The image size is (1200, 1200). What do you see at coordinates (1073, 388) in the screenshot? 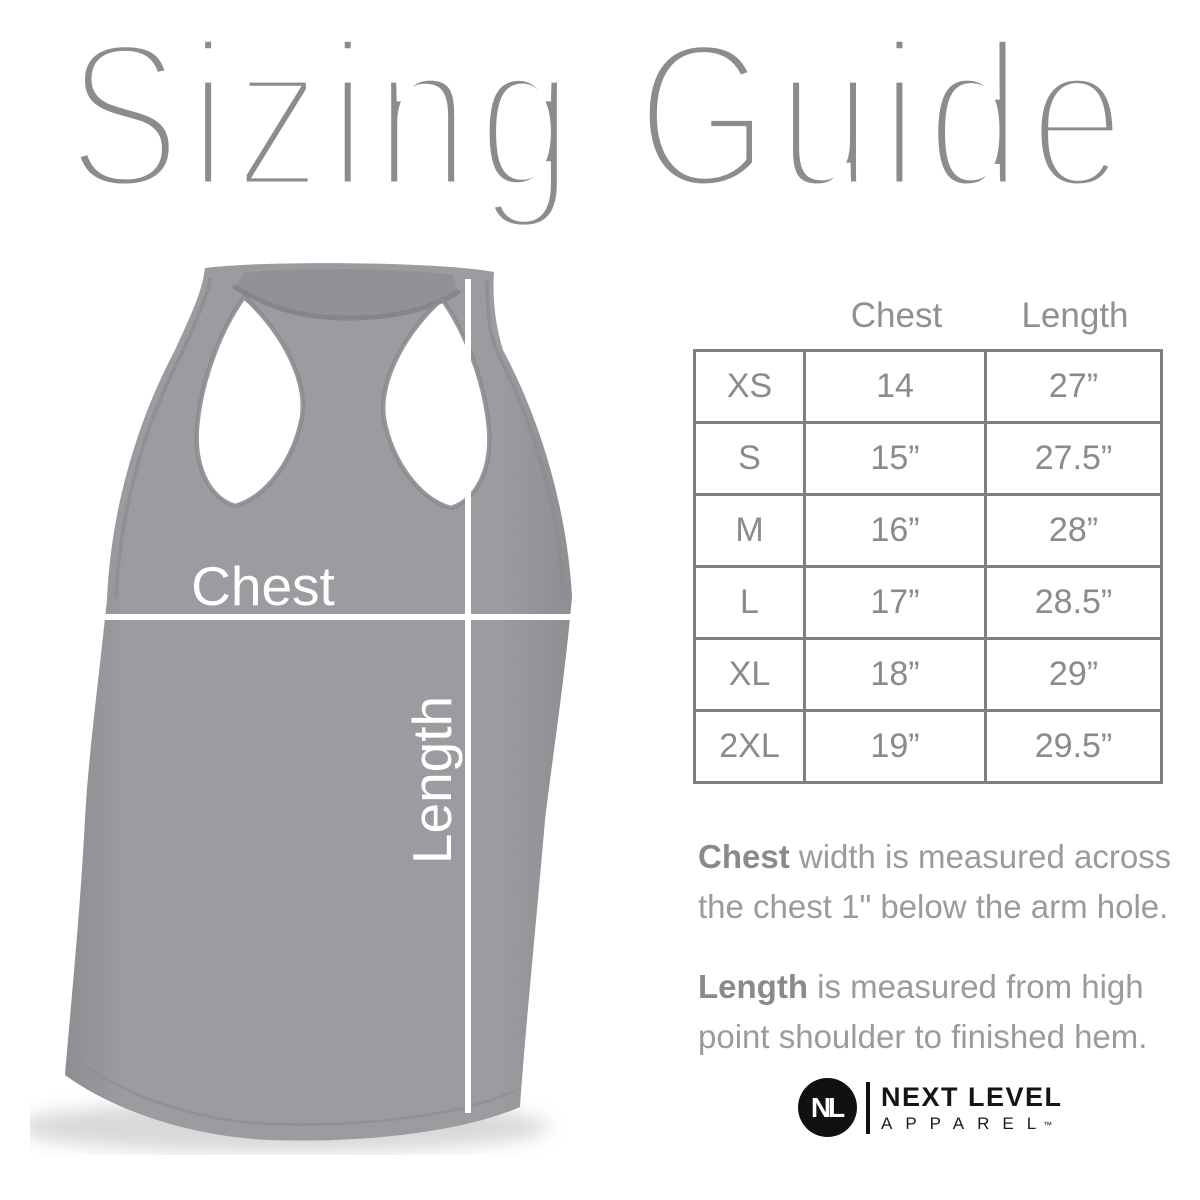
I see `length-cell: 27”` at bounding box center [1073, 388].